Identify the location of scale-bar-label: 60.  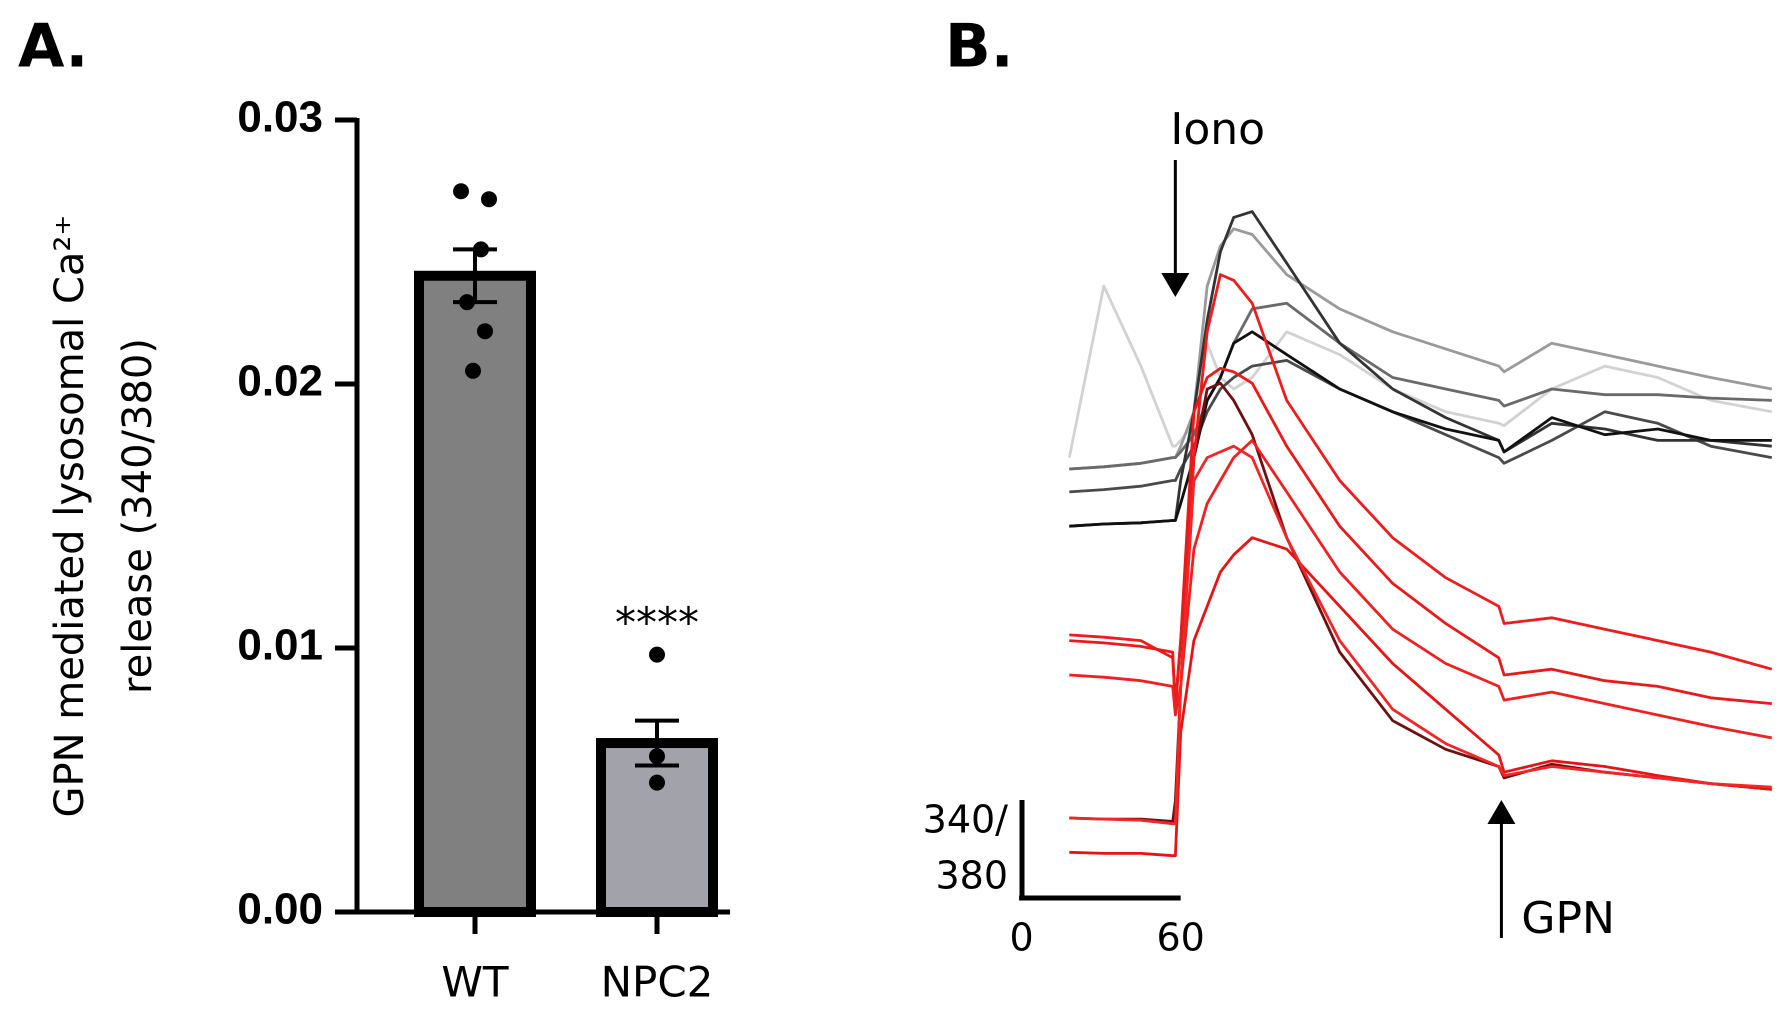
(1180, 938).